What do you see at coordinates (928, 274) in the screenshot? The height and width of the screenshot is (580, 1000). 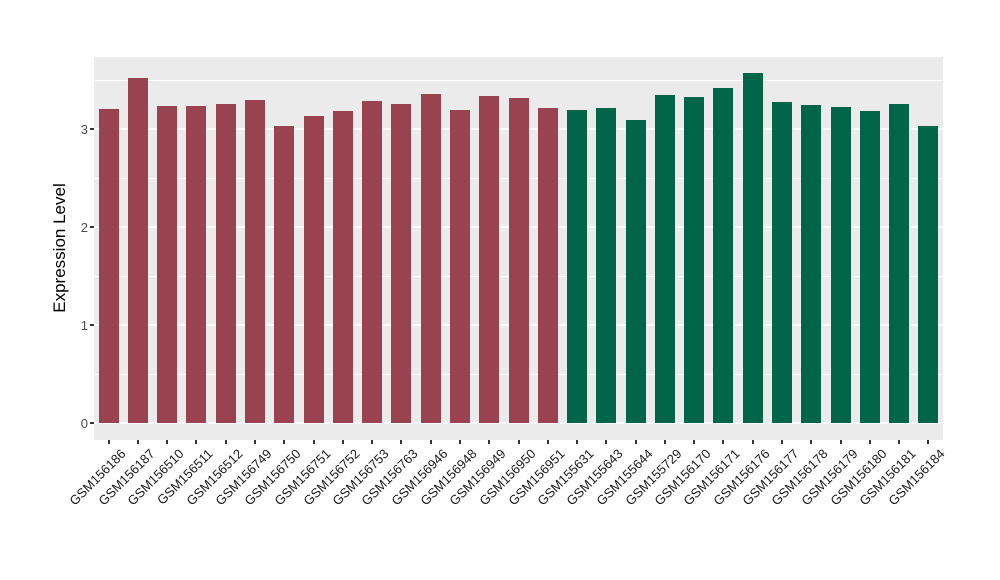 I see `bar-GSM156184` at bounding box center [928, 274].